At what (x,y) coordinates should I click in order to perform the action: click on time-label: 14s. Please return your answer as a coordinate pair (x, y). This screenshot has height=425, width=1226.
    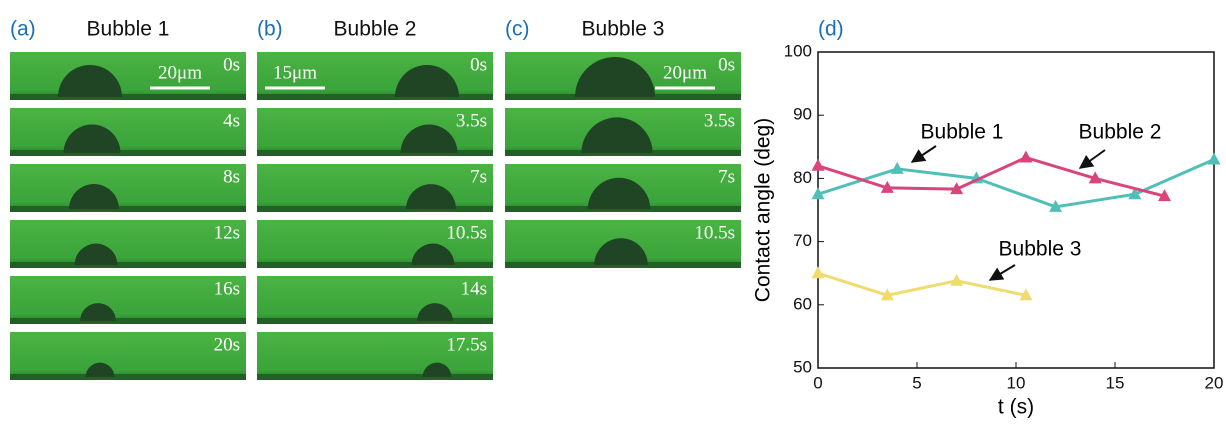
    Looking at the image, I should click on (474, 288).